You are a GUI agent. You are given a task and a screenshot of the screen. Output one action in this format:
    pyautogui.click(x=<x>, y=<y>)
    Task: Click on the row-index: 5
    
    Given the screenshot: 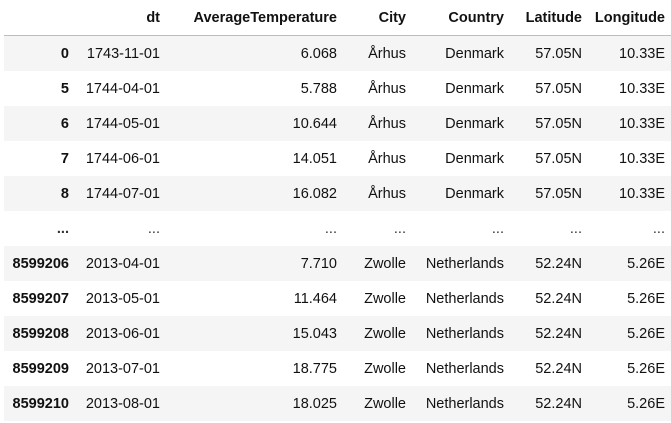 What is the action you would take?
    pyautogui.click(x=64, y=88)
    